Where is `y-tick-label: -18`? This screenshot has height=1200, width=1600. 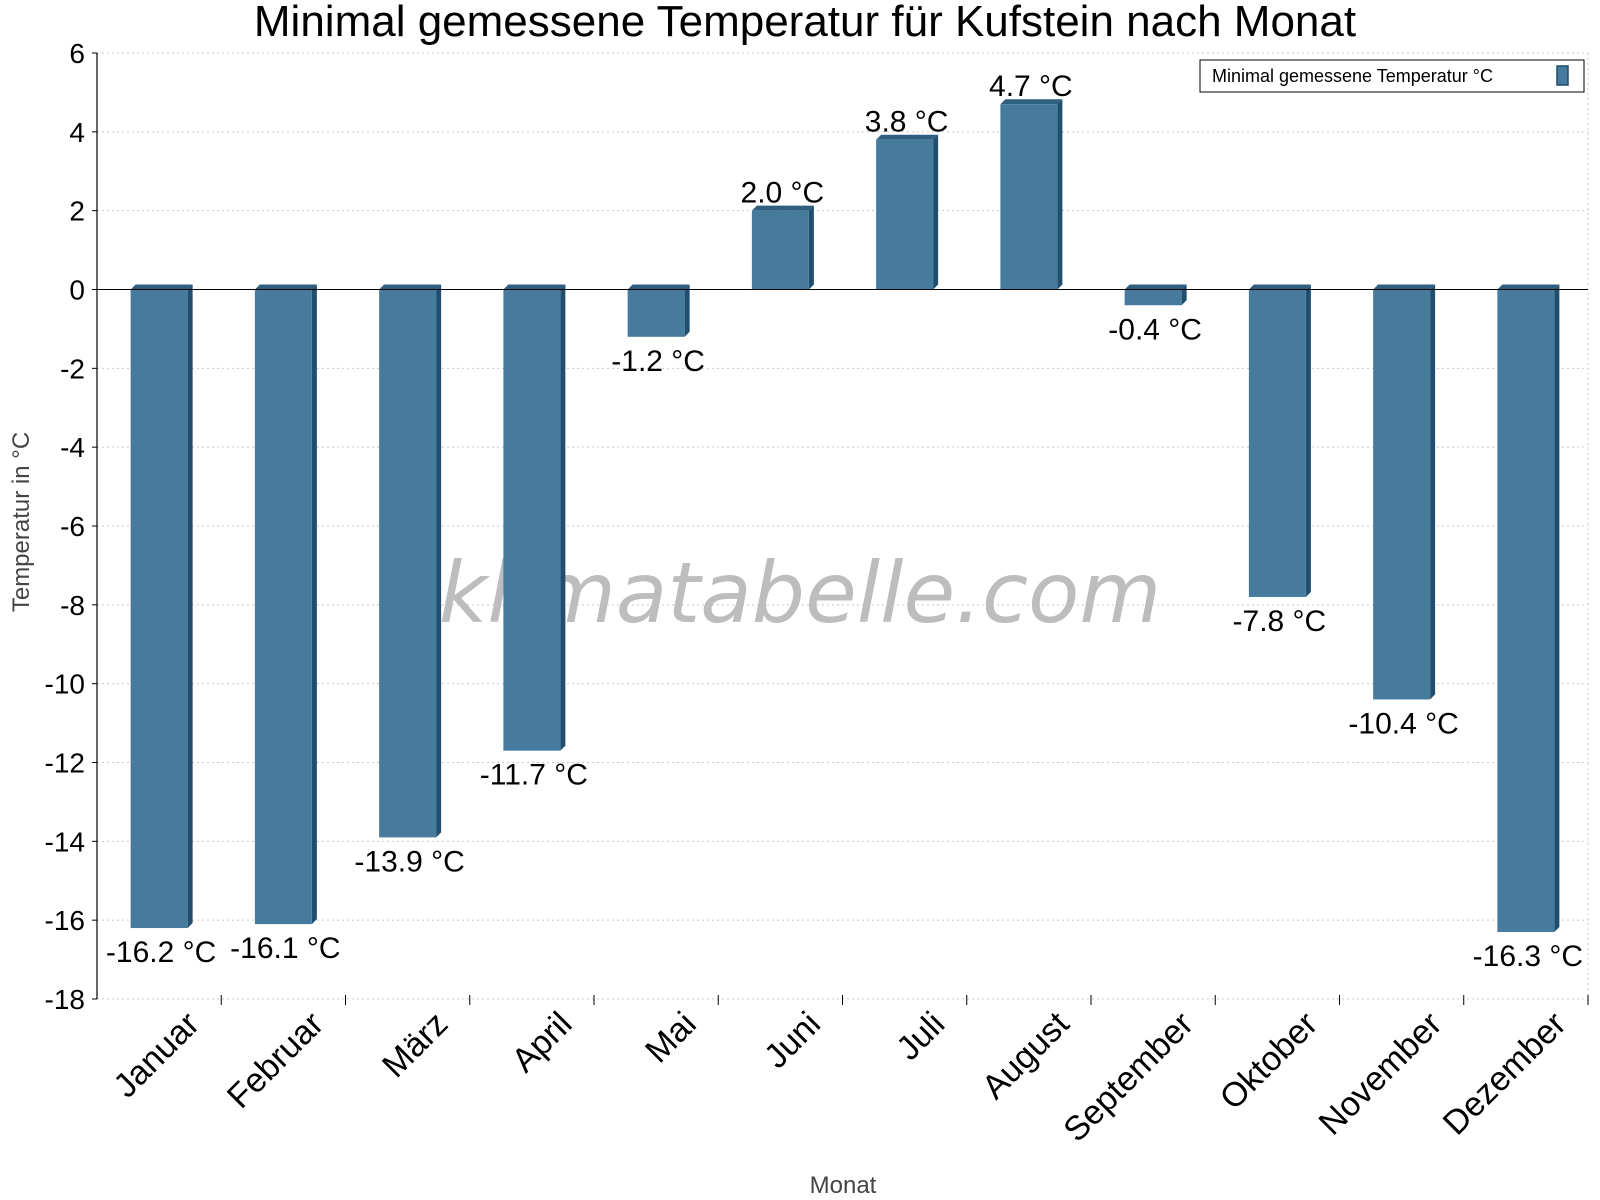
y-tick-label: -18 is located at coordinates (65, 999).